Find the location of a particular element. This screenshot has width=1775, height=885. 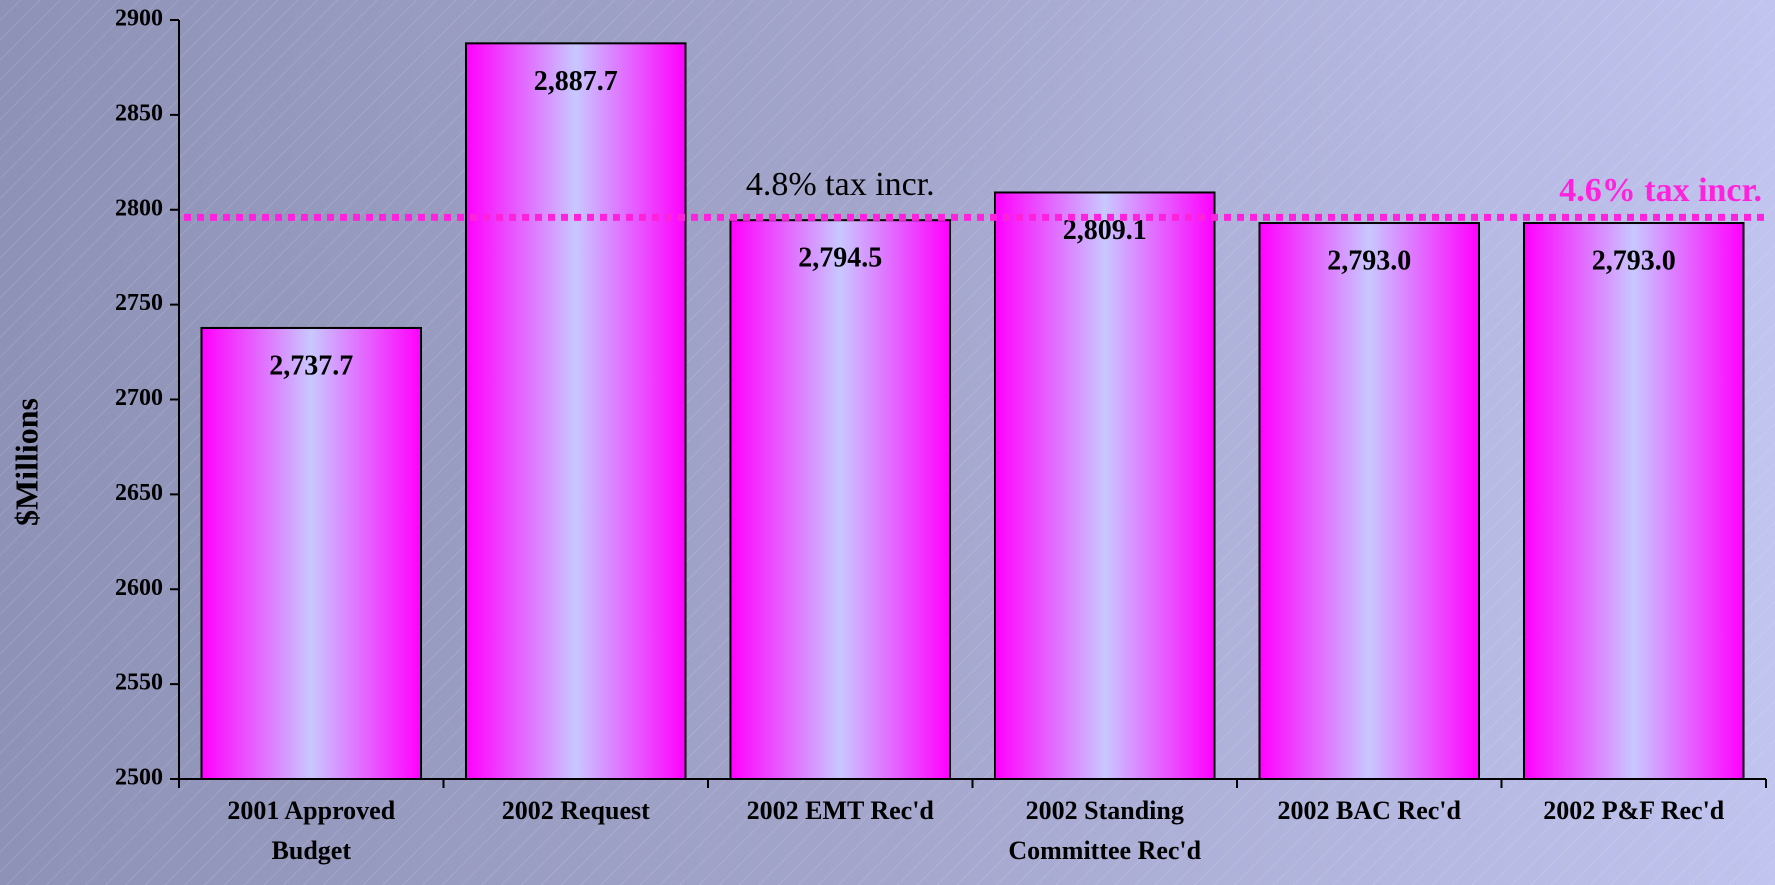

x-tick-label: 2002 BAC Rec'd is located at coordinates (1369, 810).